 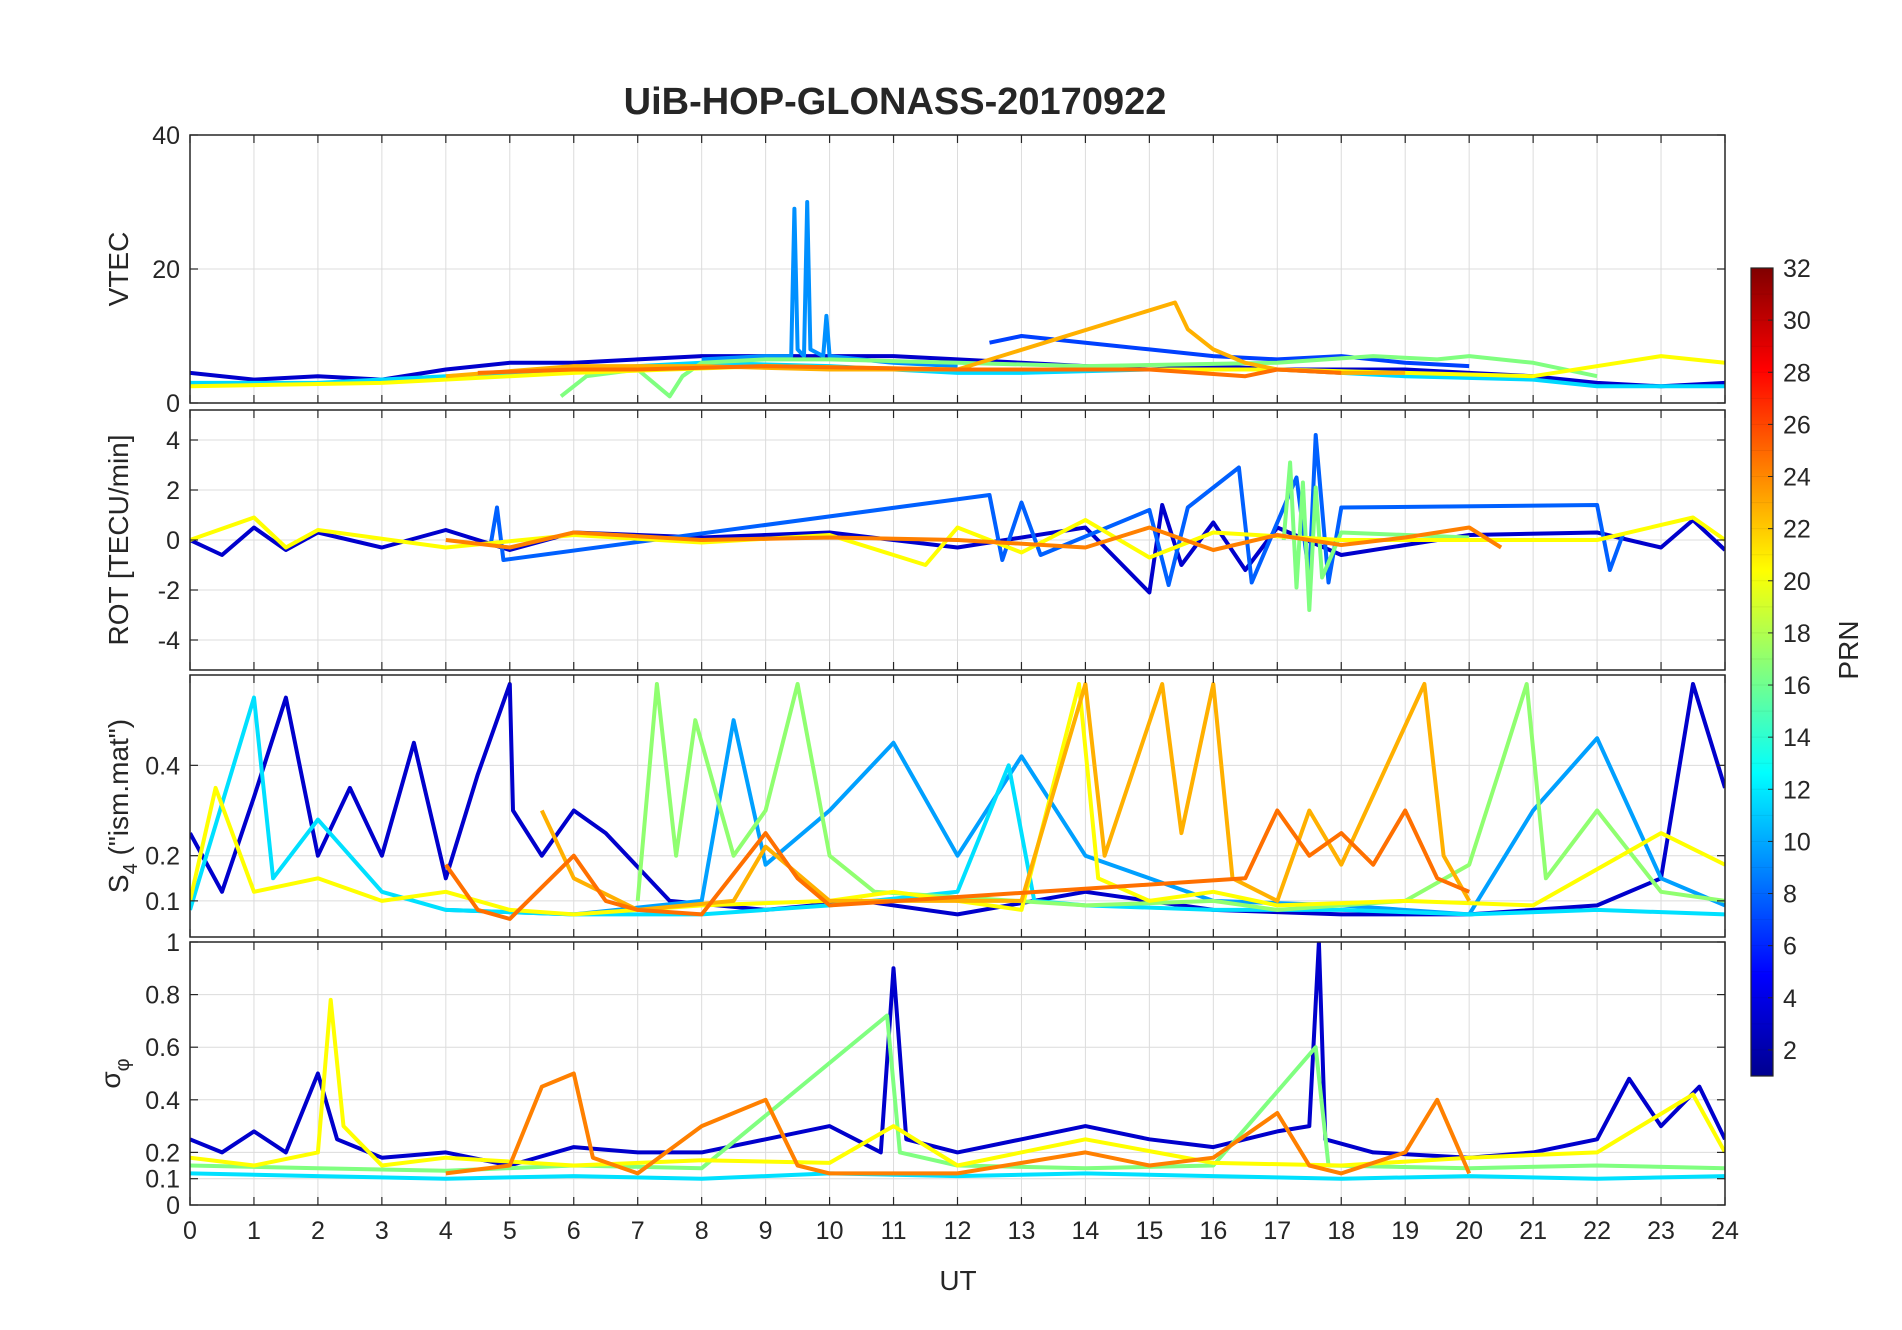 I want to click on x-tick-label: 8, so click(x=702, y=1231).